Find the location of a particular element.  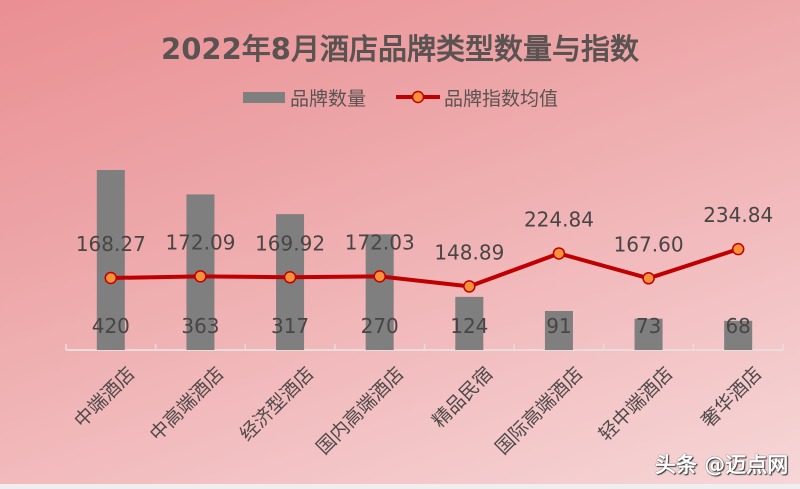

bar-value-label: 363 is located at coordinates (200, 326).